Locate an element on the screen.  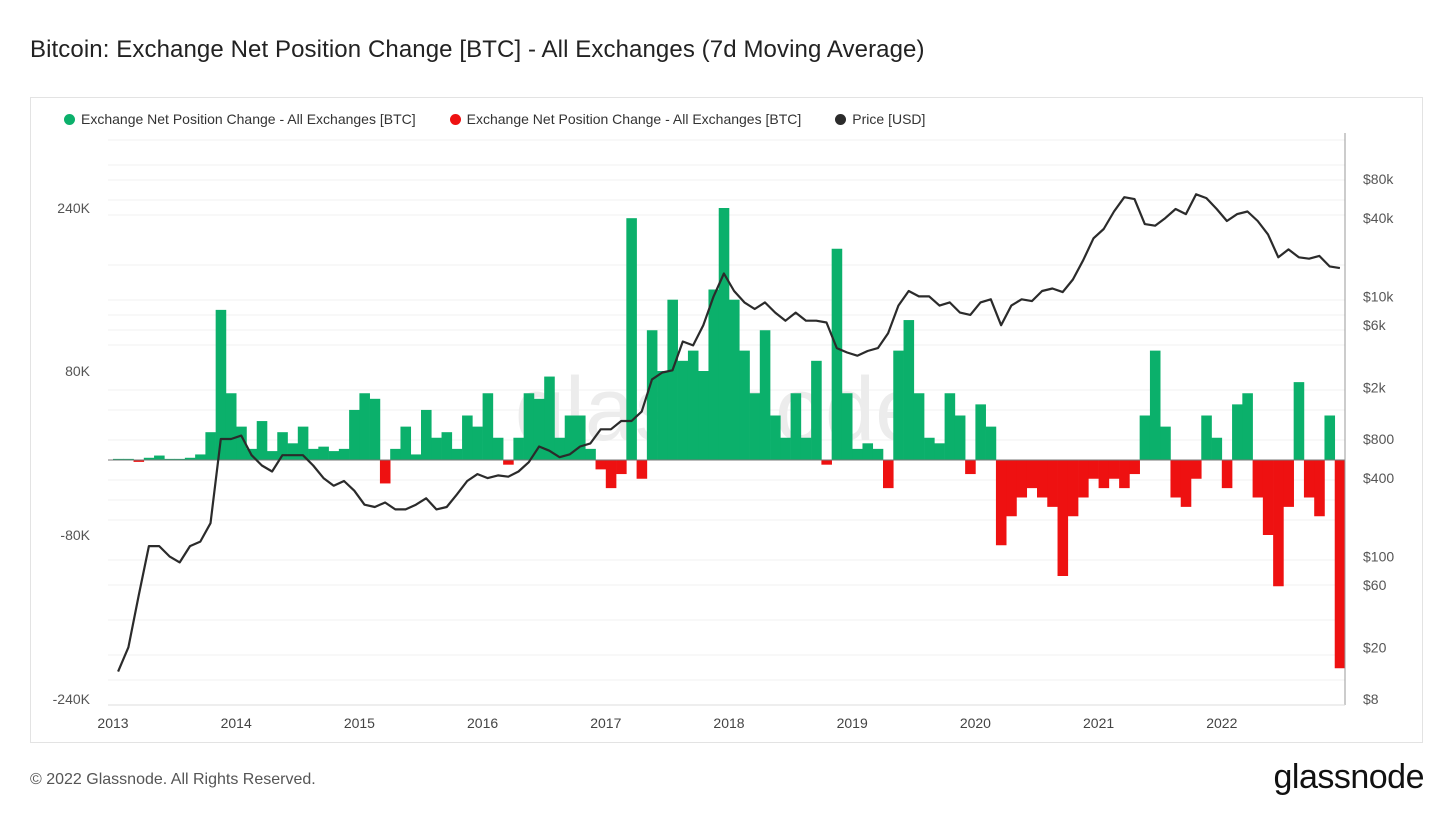
y-left-tick-label: -80K is located at coordinates (75, 535).